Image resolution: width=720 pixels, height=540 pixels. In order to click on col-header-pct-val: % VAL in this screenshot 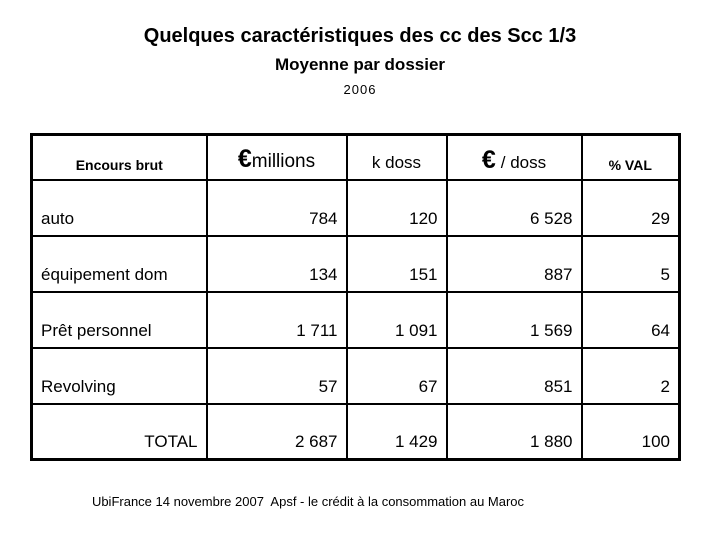, I will do `click(630, 157)`.